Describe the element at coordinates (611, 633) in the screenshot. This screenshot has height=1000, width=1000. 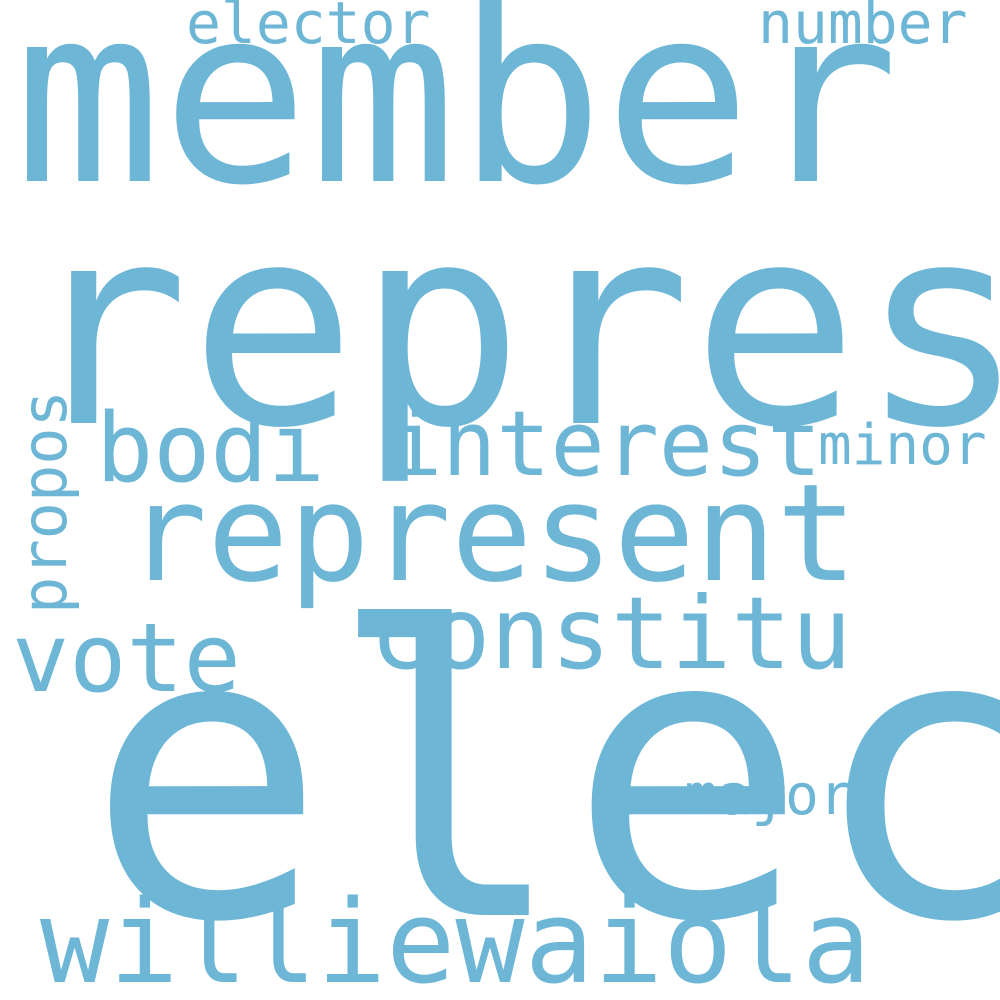
I see `word-constitu: constitu` at that location.